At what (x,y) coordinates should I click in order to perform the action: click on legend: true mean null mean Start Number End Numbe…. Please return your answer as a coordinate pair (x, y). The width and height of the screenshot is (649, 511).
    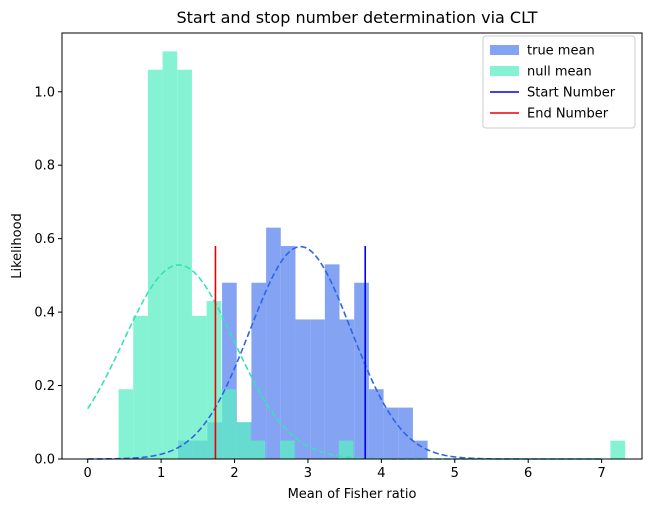
    Looking at the image, I should click on (559, 82).